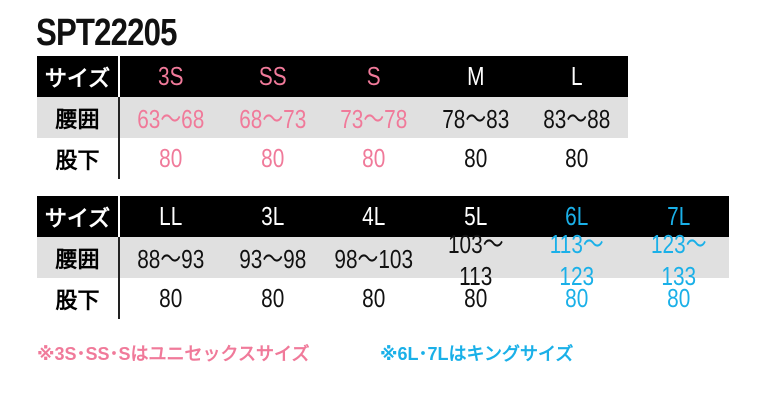  Describe the element at coordinates (475, 119) in the screenshot. I see `waist-cell: 78〜83` at that location.